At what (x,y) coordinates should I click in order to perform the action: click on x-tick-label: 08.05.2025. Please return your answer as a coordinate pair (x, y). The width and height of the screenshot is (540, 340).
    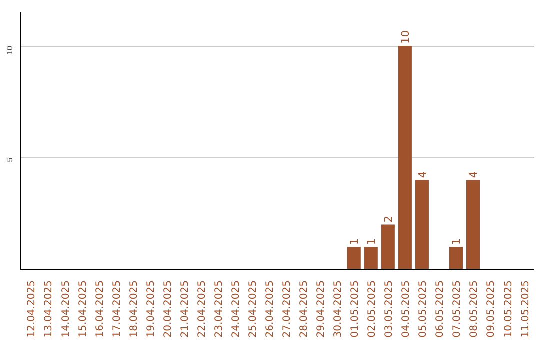
    Looking at the image, I should click on (474, 309).